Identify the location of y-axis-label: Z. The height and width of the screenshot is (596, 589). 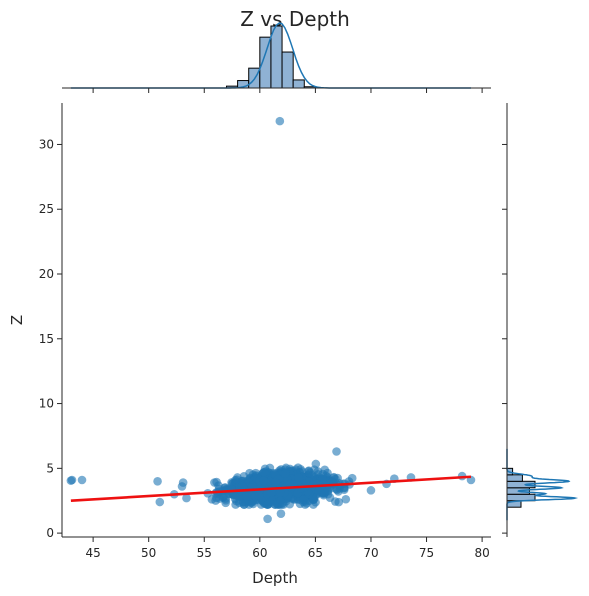
(17, 320).